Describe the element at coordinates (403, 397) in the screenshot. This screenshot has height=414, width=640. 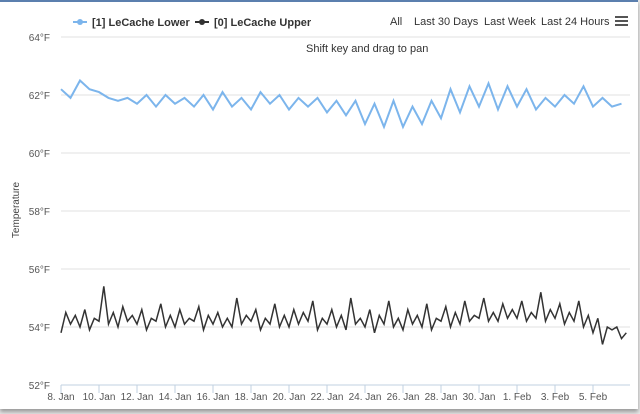
I see `x-tick-label: 26. Jan` at that location.